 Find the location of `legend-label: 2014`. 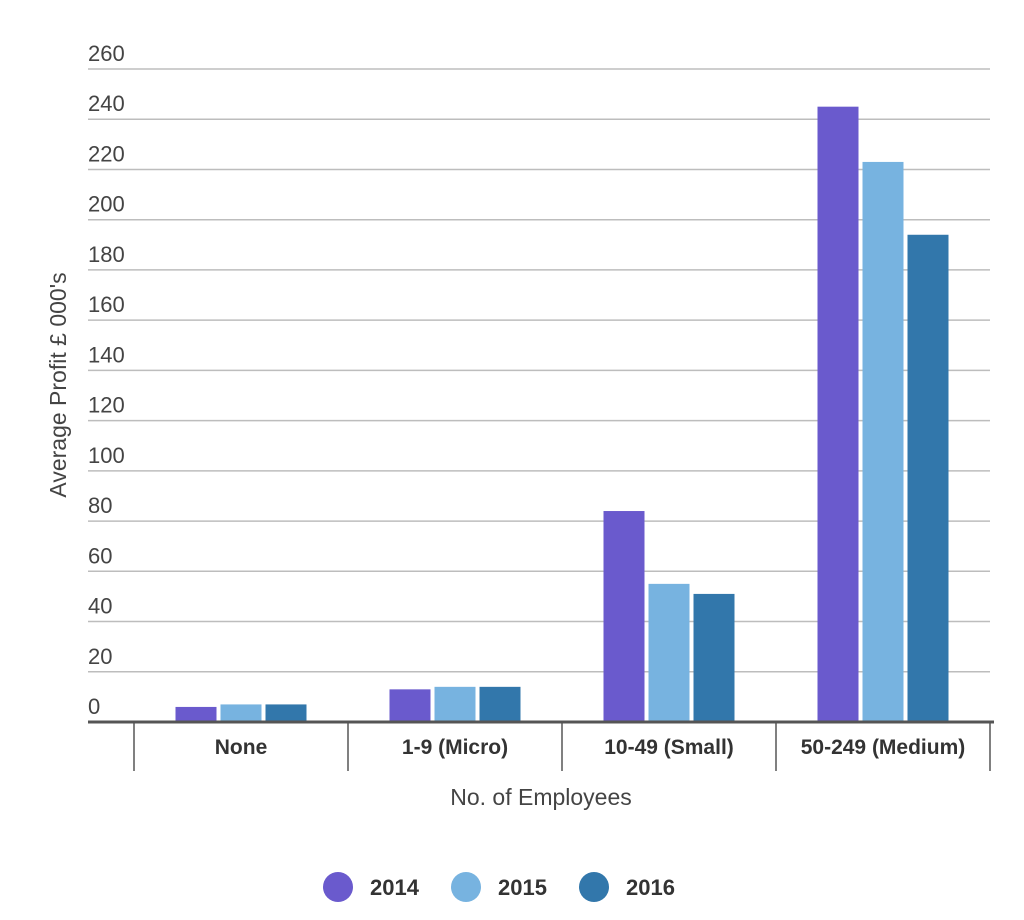

legend-label: 2014 is located at coordinates (395, 887).